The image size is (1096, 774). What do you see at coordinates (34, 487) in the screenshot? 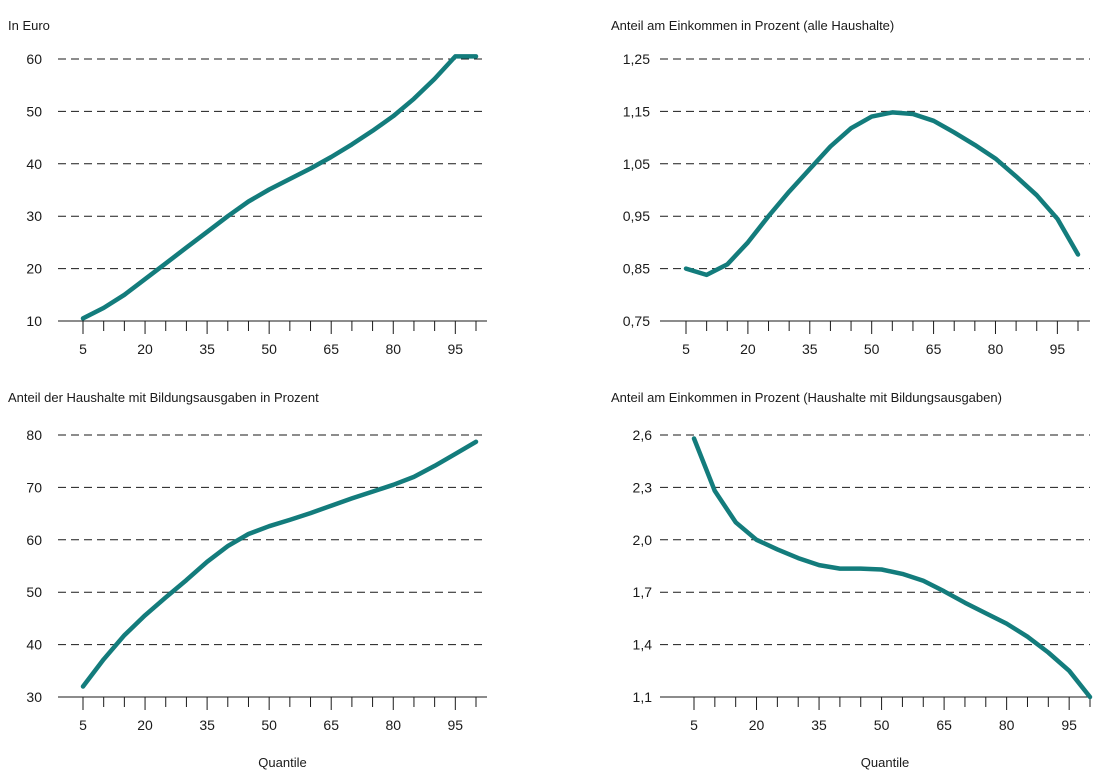
I see `y-tick-label: 70` at bounding box center [34, 487].